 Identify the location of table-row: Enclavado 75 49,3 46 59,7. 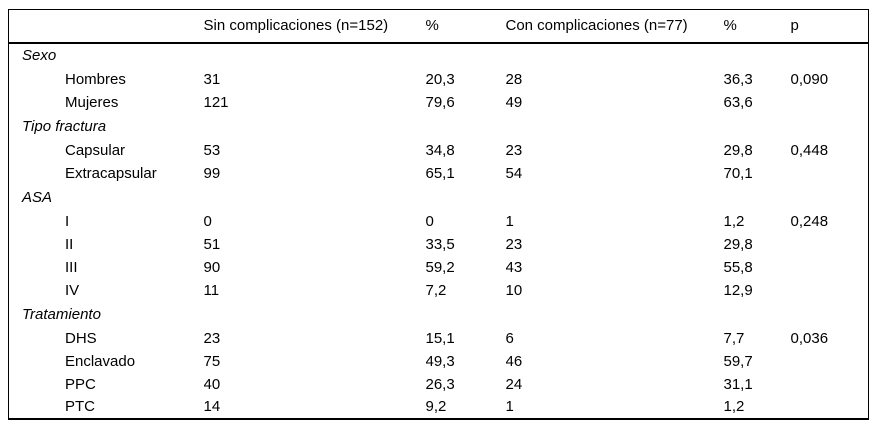
(439, 361).